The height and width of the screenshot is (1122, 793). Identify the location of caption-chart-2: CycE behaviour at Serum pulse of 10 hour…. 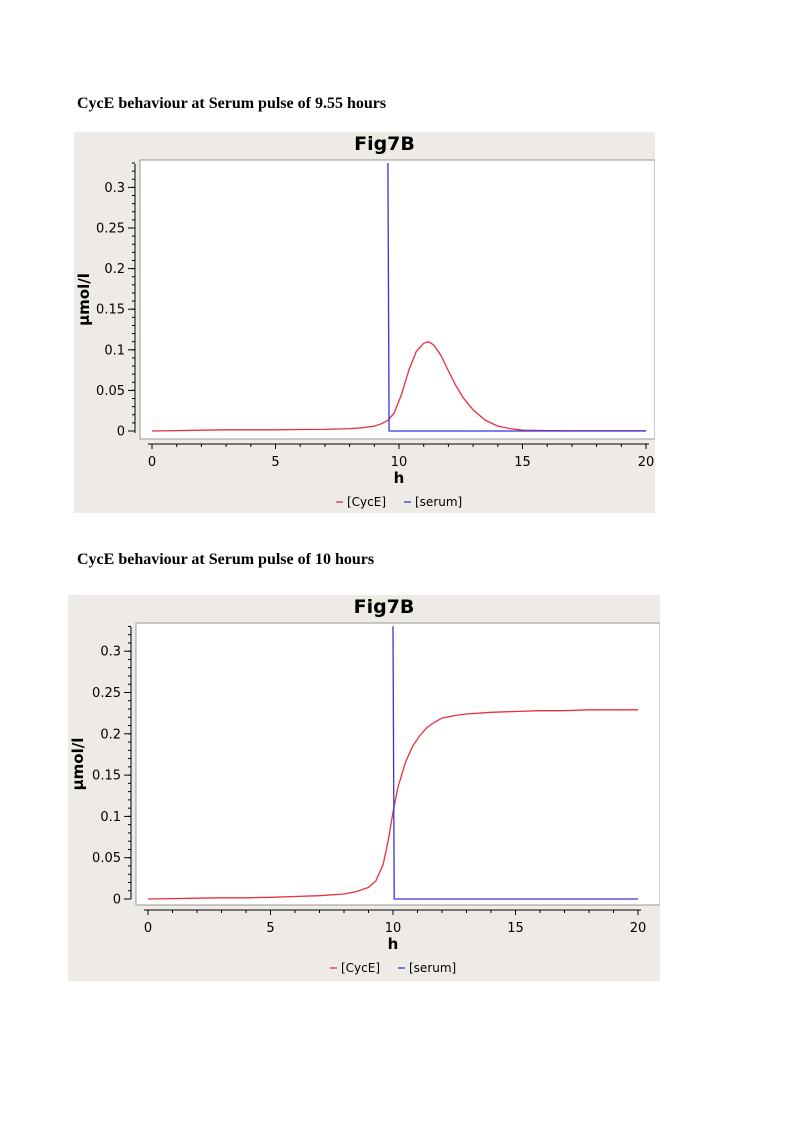
(226, 559).